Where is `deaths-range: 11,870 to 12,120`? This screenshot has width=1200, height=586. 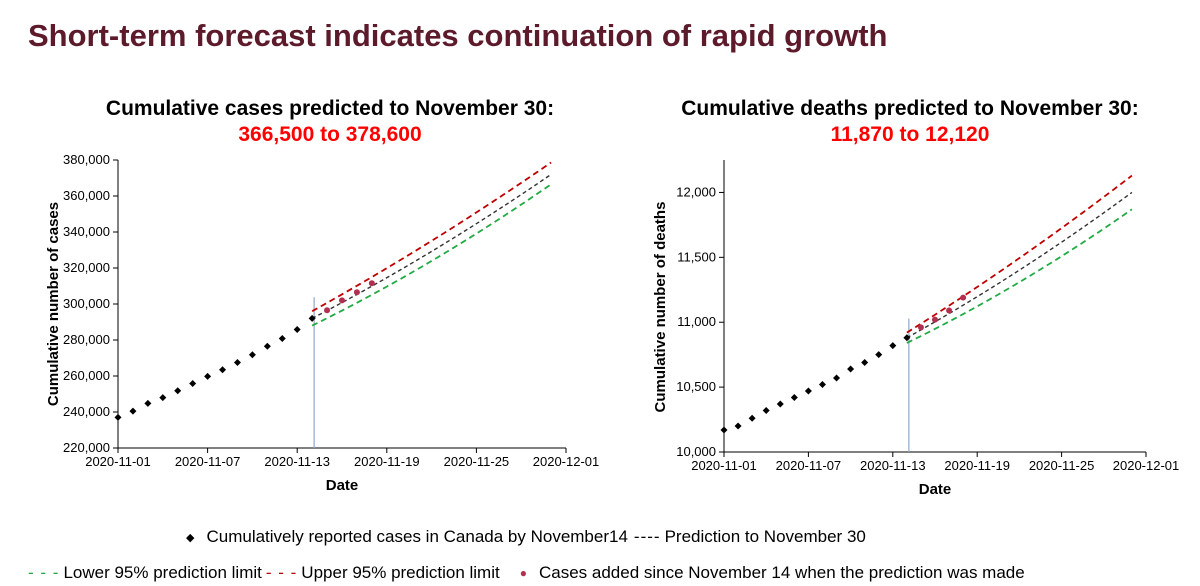
deaths-range: 11,870 to 12,120 is located at coordinates (910, 134).